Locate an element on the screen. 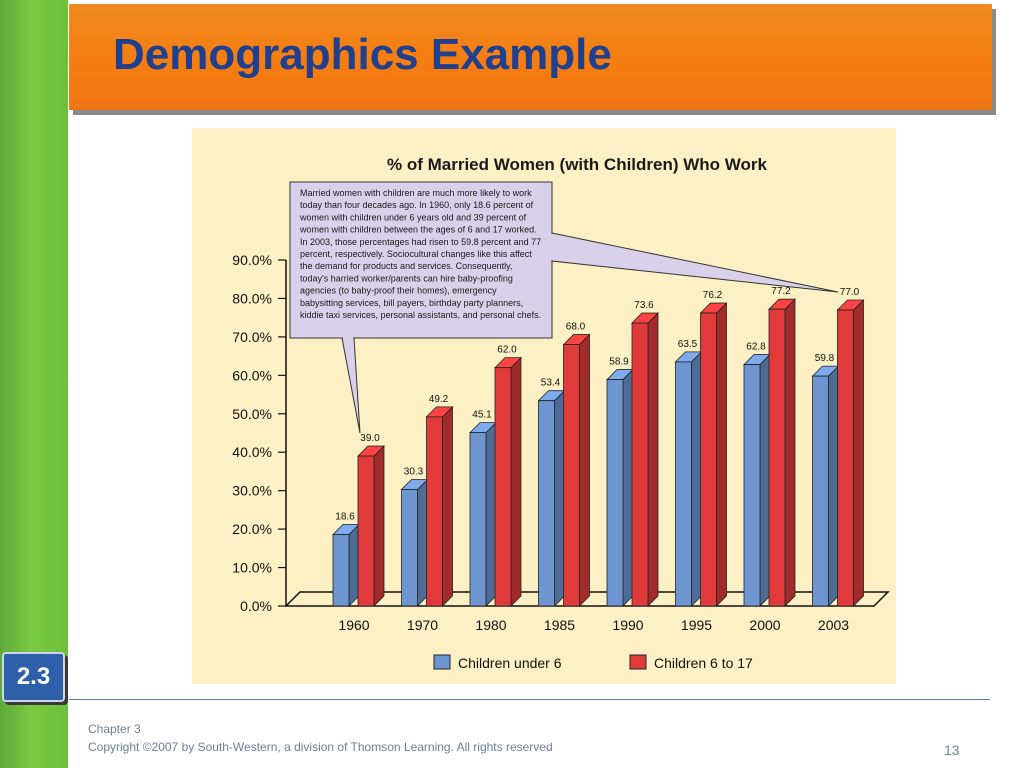  page-number: 13 is located at coordinates (952, 750).